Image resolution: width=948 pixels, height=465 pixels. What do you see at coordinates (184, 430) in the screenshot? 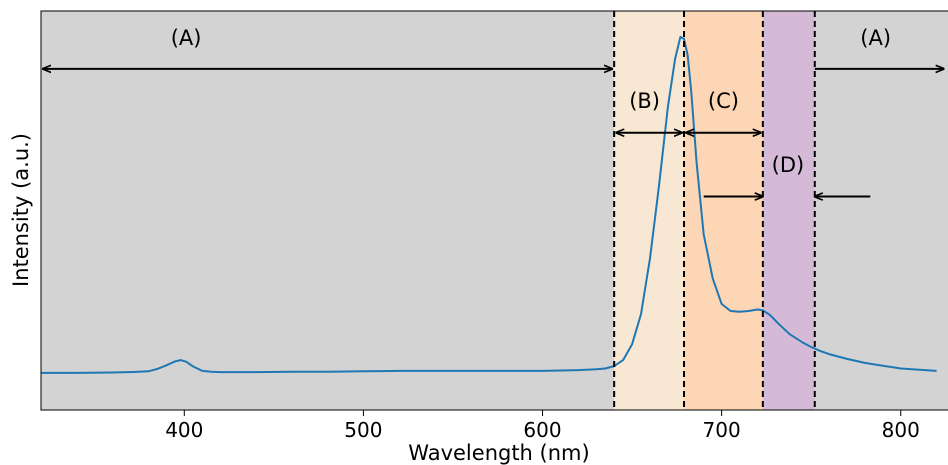
I see `x-tick-label: 400` at bounding box center [184, 430].